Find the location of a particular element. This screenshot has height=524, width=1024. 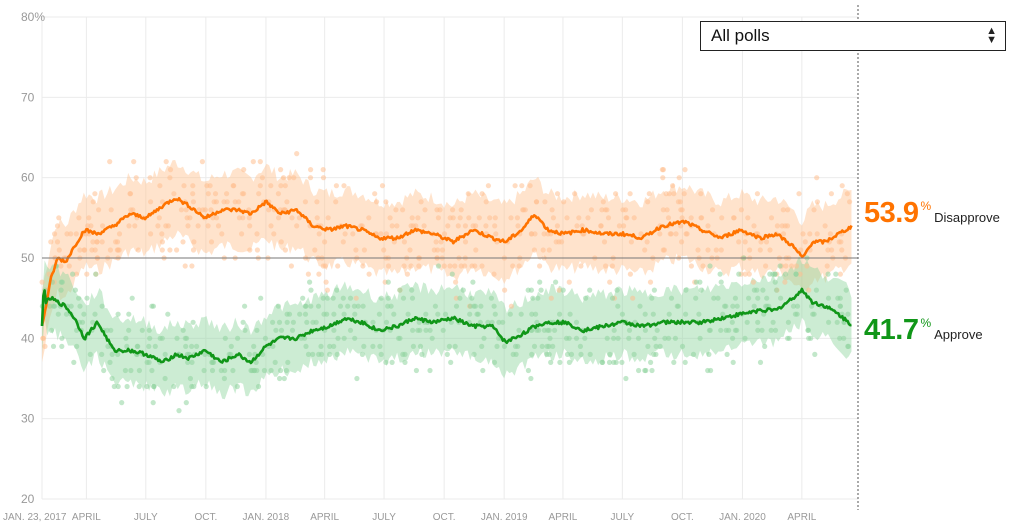

disapprove-current-label: 53.9 %Disapprove is located at coordinates (932, 213).